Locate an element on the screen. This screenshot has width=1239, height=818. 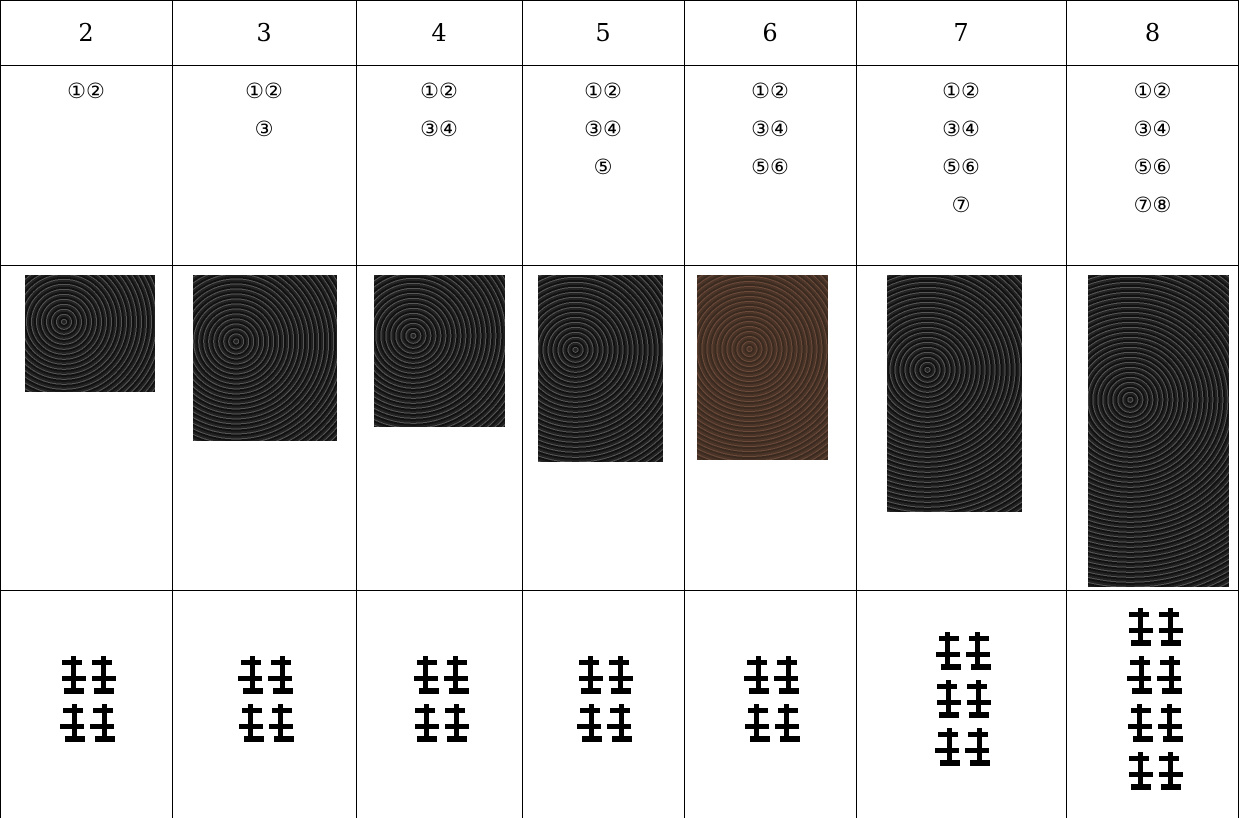
column-header: 8 is located at coordinates (1152, 32).